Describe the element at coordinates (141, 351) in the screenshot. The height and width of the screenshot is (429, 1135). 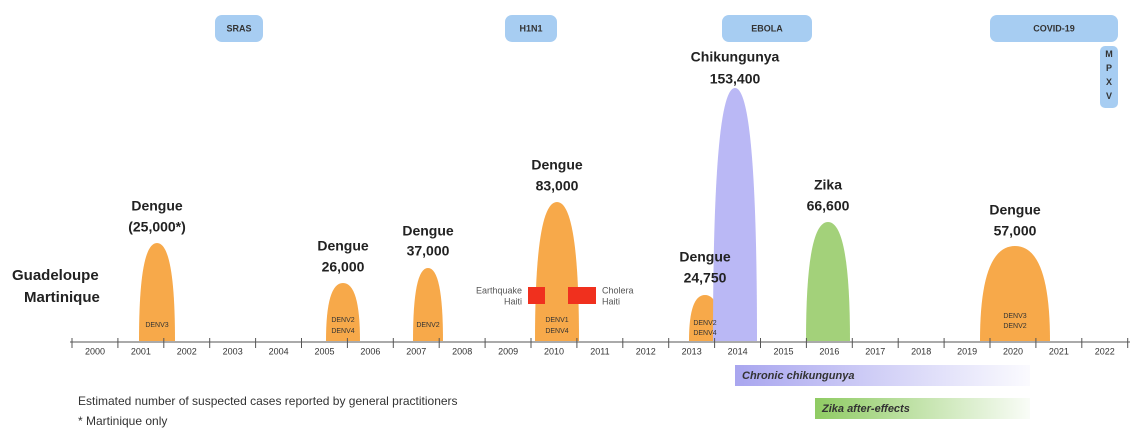
I see `year-label: 2001` at that location.